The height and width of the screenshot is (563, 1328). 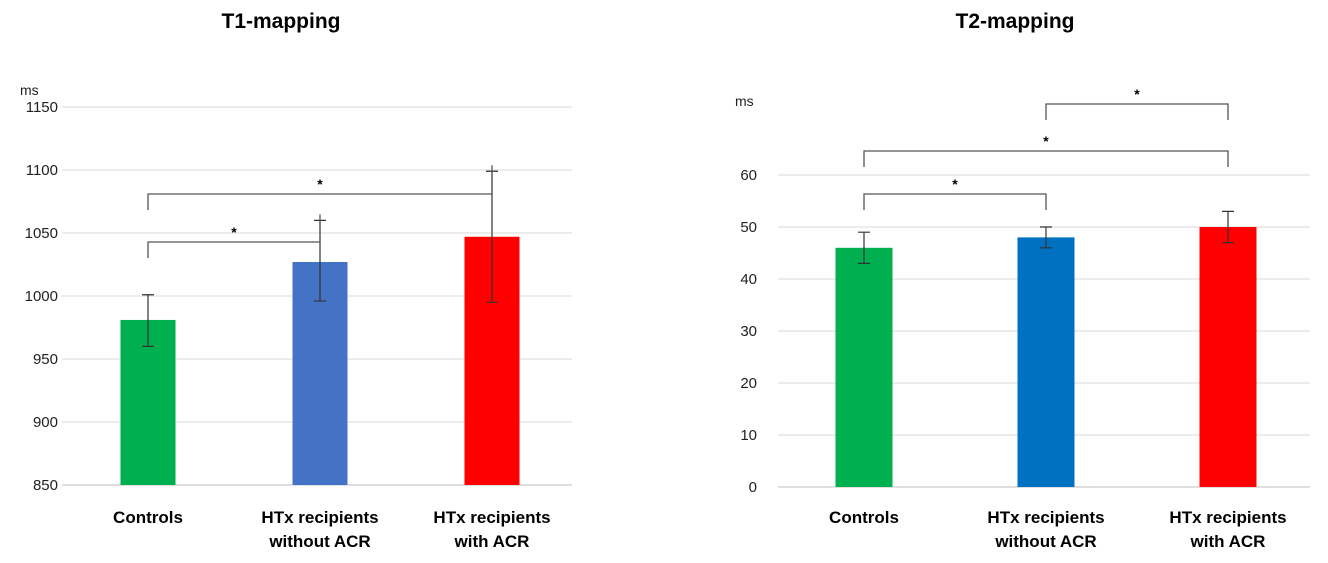 I want to click on y-tick-label: 1050, so click(x=41, y=233).